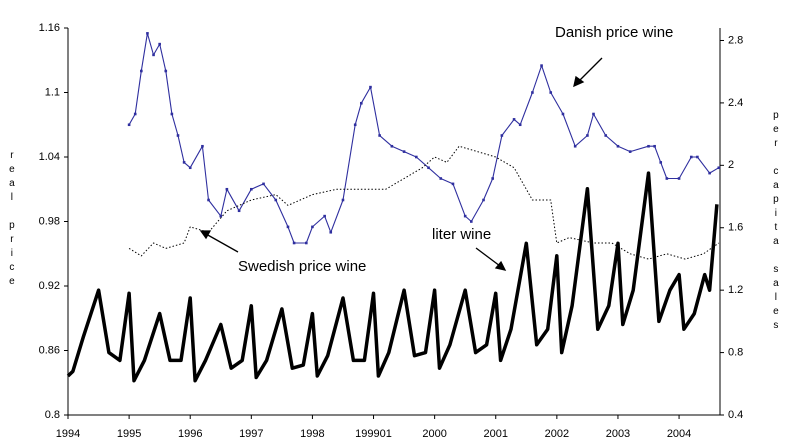 The width and height of the screenshot is (788, 445). I want to click on x-tick-label: 1998, so click(312, 434).